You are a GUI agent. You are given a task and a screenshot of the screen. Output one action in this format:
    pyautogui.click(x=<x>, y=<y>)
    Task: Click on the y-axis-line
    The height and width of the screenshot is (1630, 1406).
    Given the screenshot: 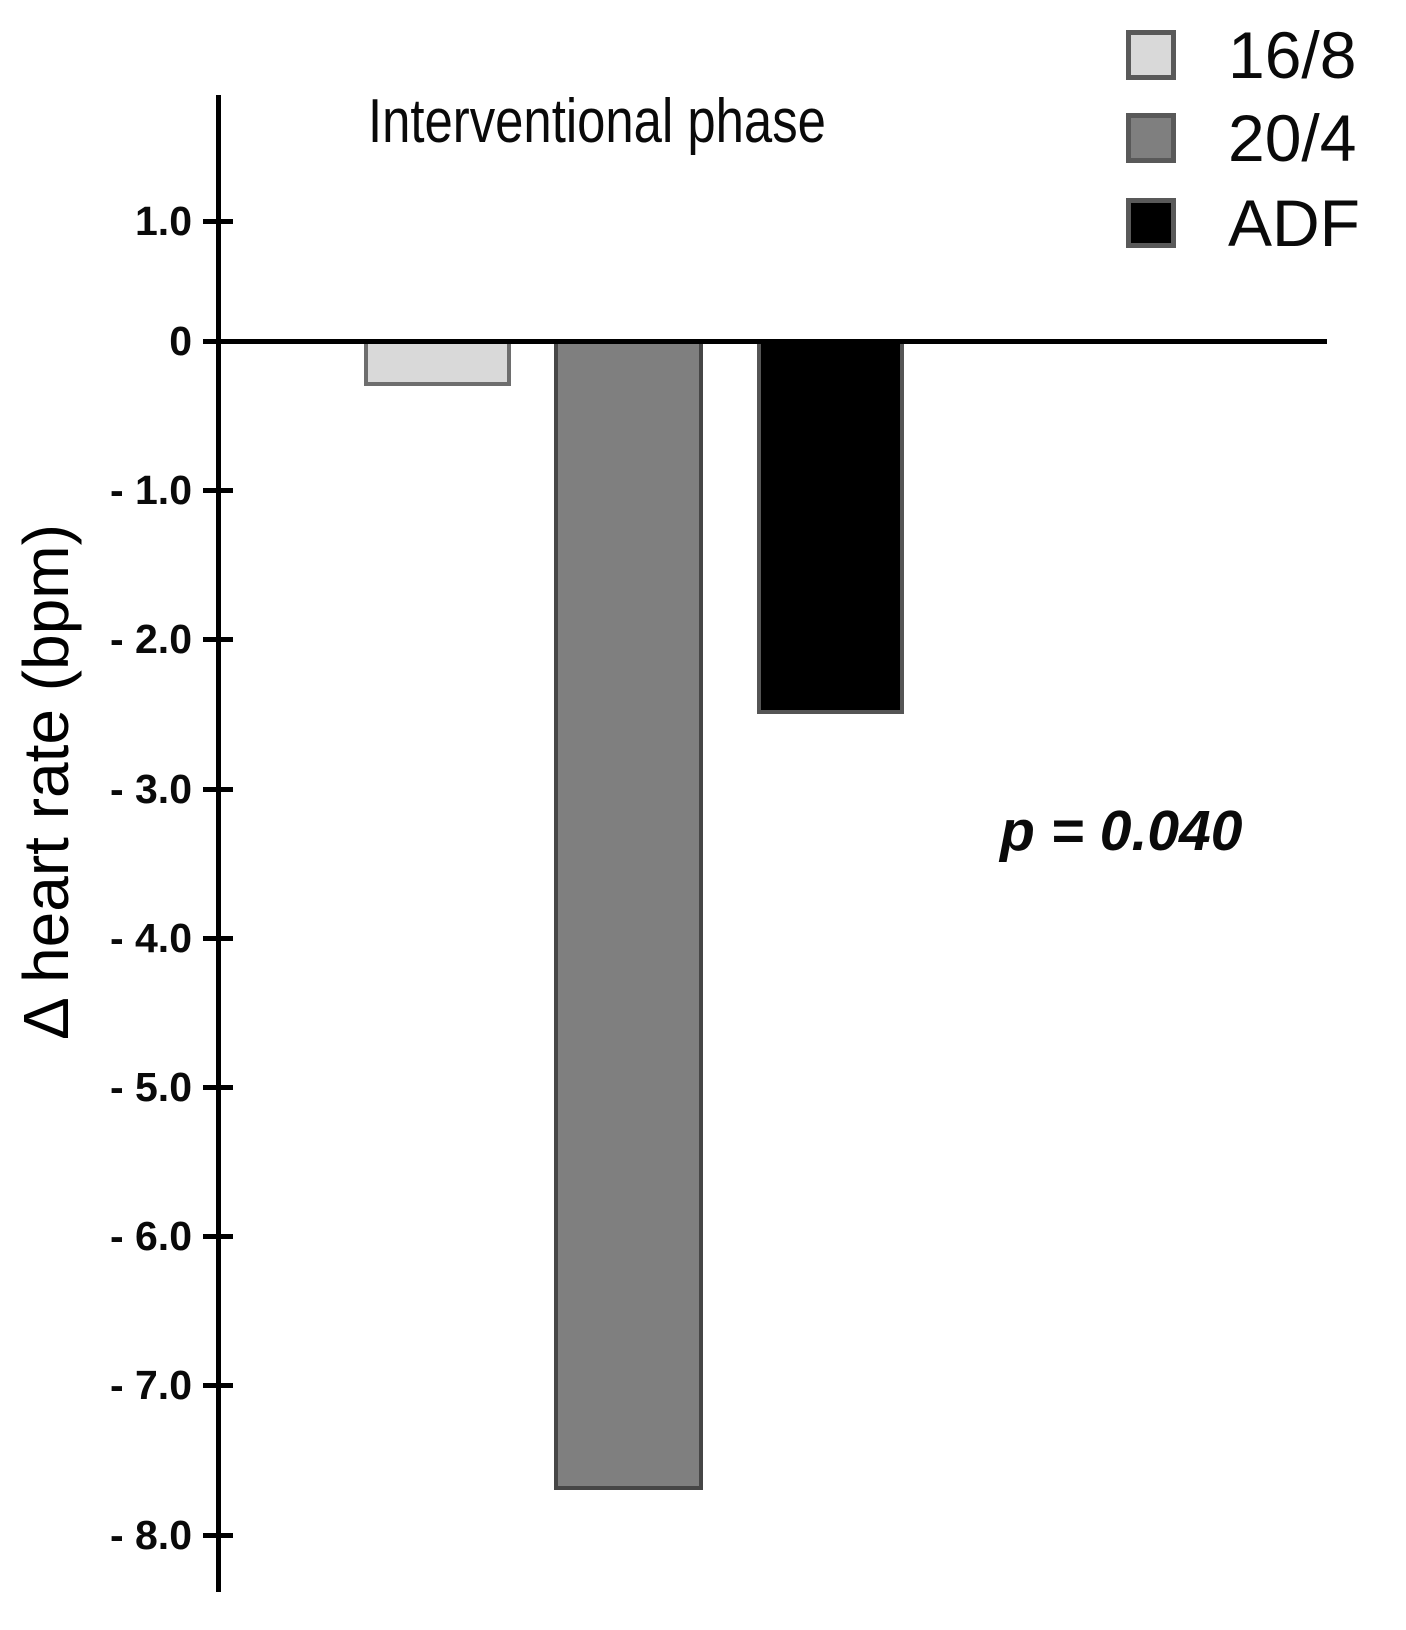 What is the action you would take?
    pyautogui.click(x=218, y=843)
    